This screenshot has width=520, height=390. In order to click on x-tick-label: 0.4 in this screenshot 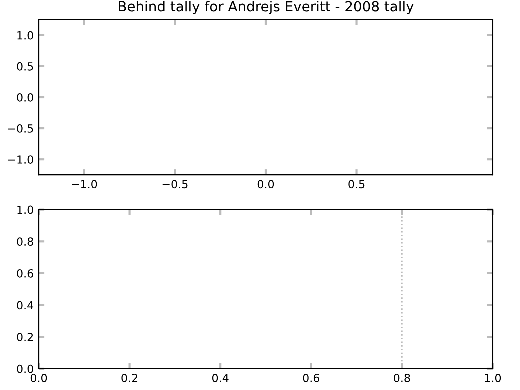, I will do `click(220, 378)`.